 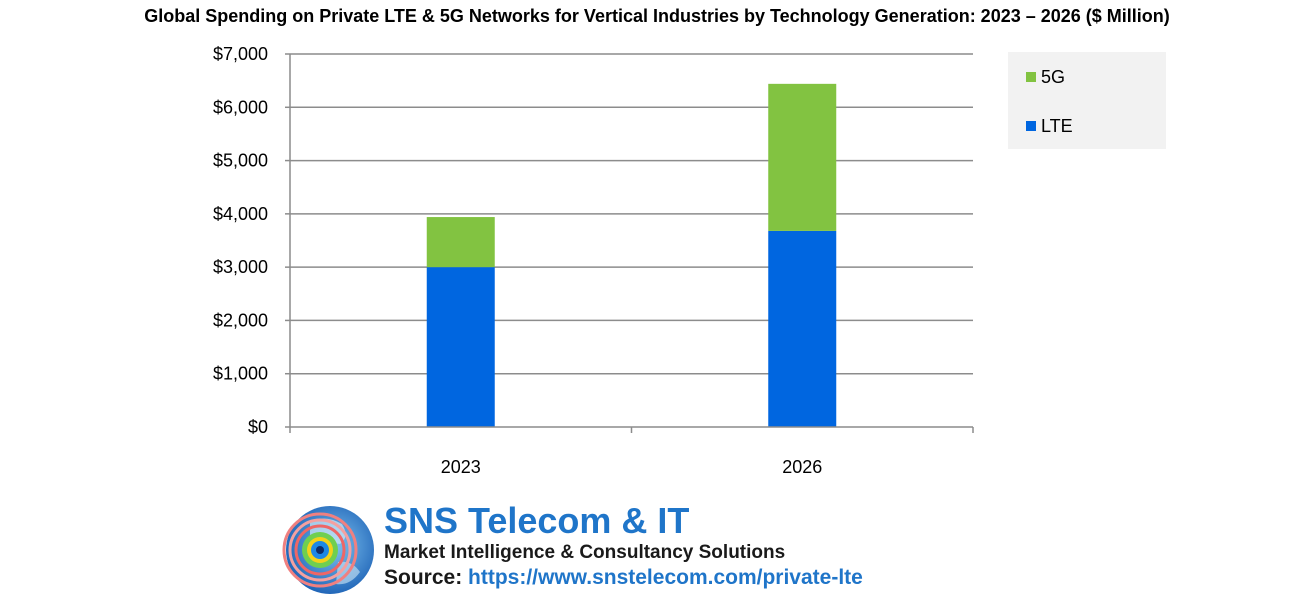 I want to click on source-link: https://www.snstelecom.com/private-lte, so click(x=665, y=577).